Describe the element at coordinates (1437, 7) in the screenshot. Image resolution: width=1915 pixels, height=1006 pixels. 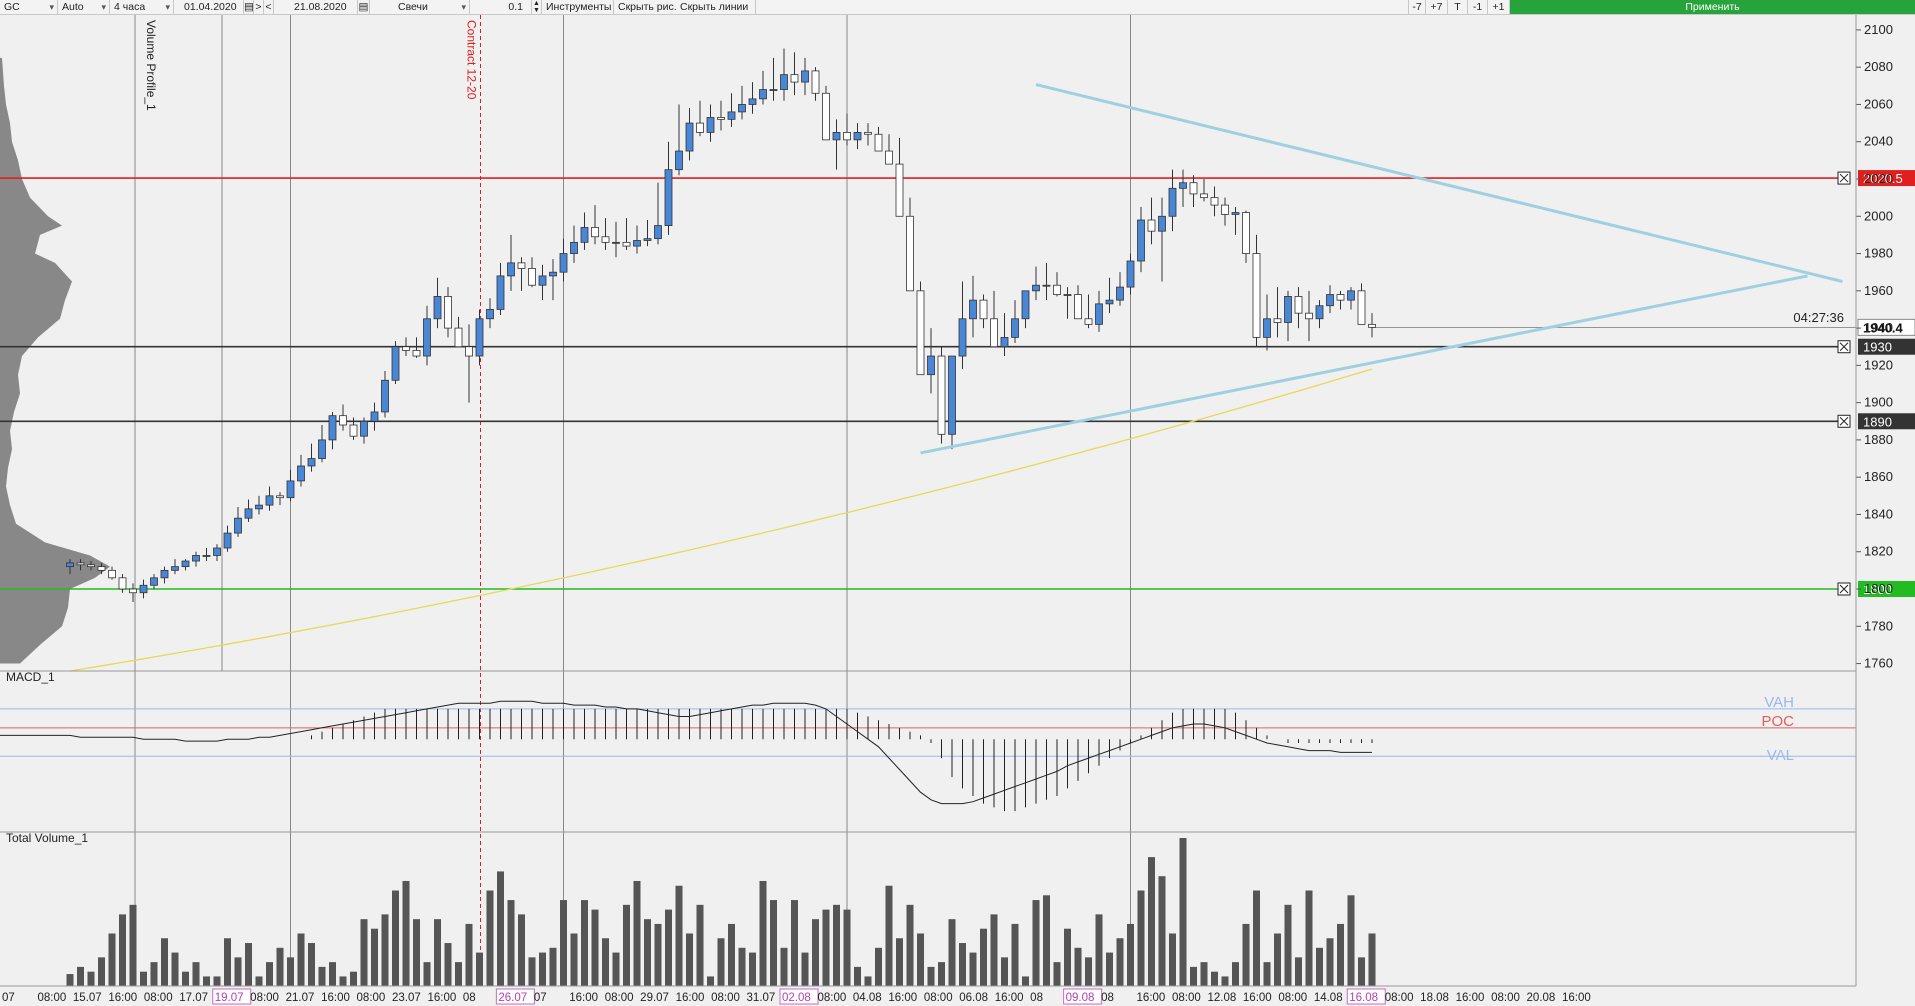
I see `step-forward-7-button: +7` at that location.